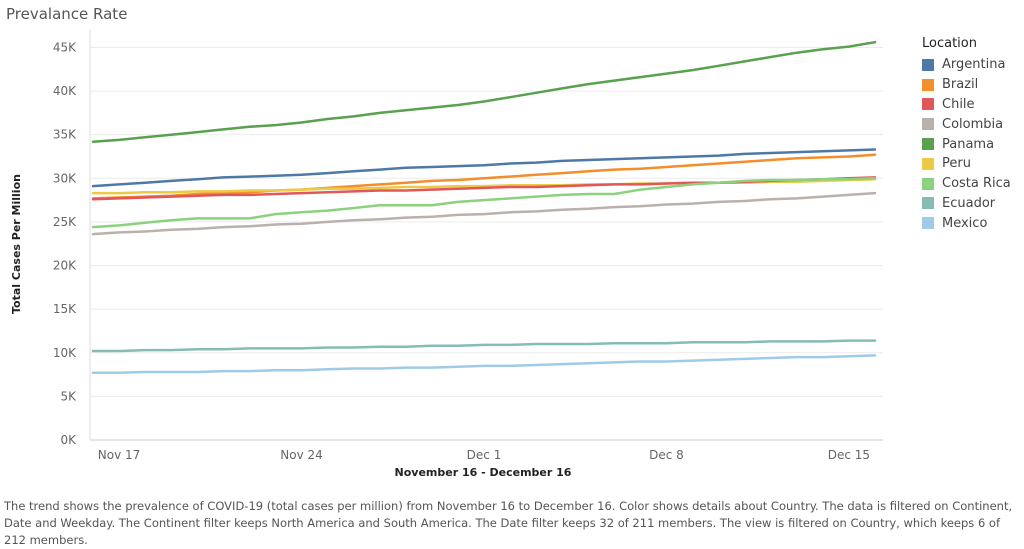 This screenshot has height=549, width=1024. I want to click on series-line-ecuador, so click(484, 346).